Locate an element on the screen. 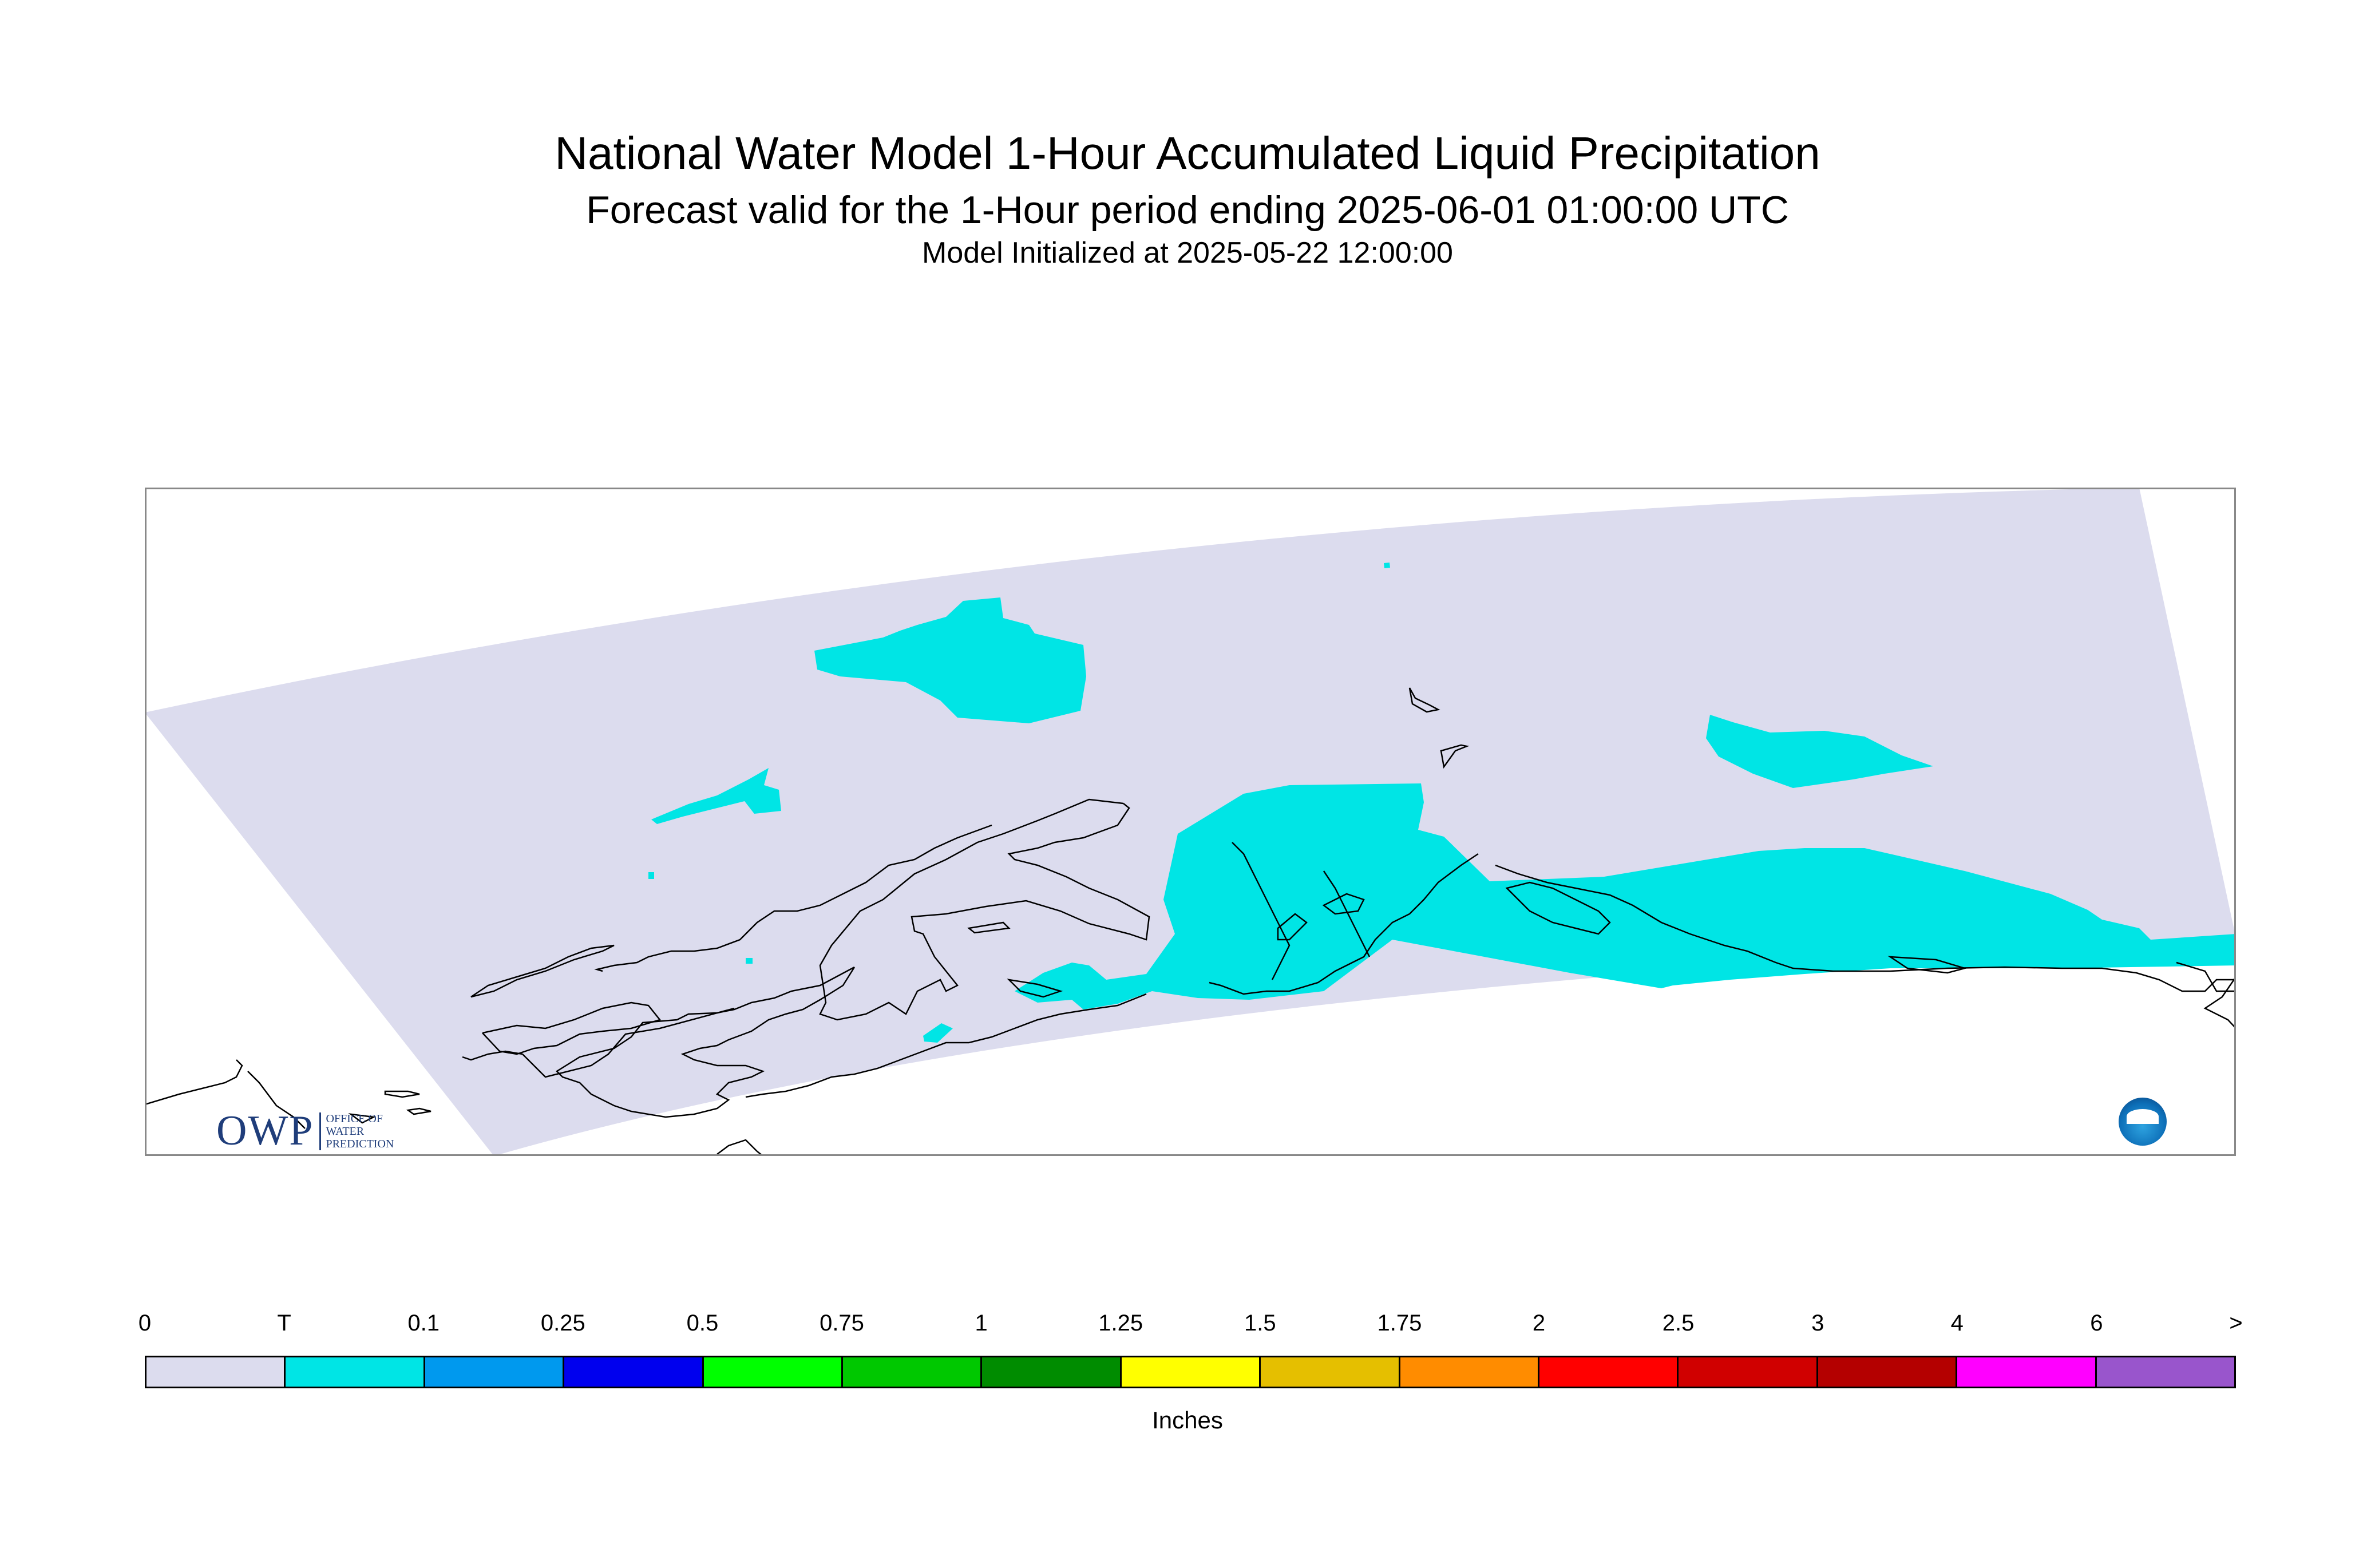 The image size is (2375, 1568). legend-tick-label: 1.25 is located at coordinates (1121, 1323).